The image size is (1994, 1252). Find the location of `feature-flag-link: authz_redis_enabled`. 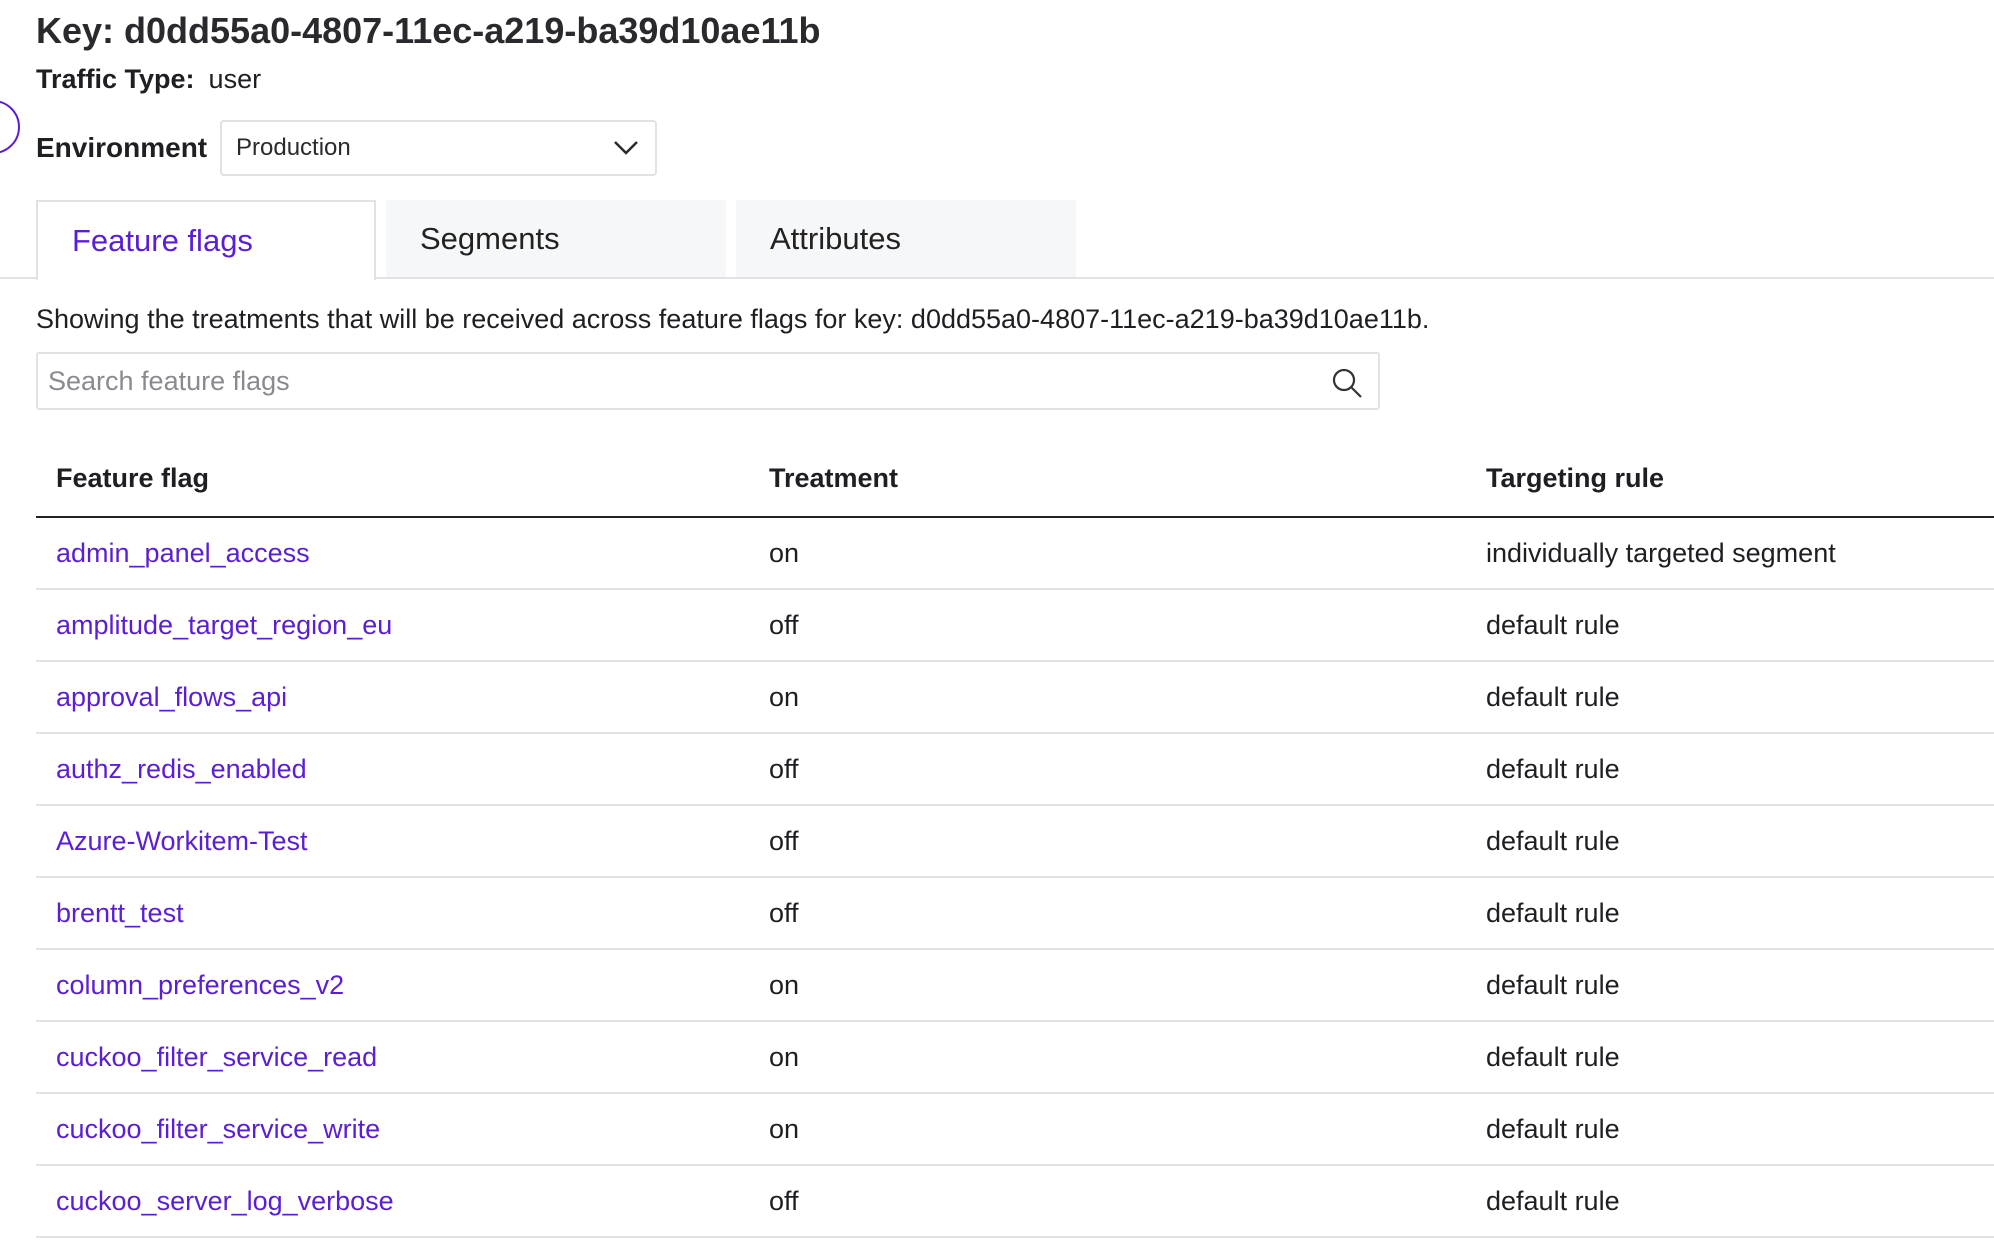

feature-flag-link: authz_redis_enabled is located at coordinates (181, 768).